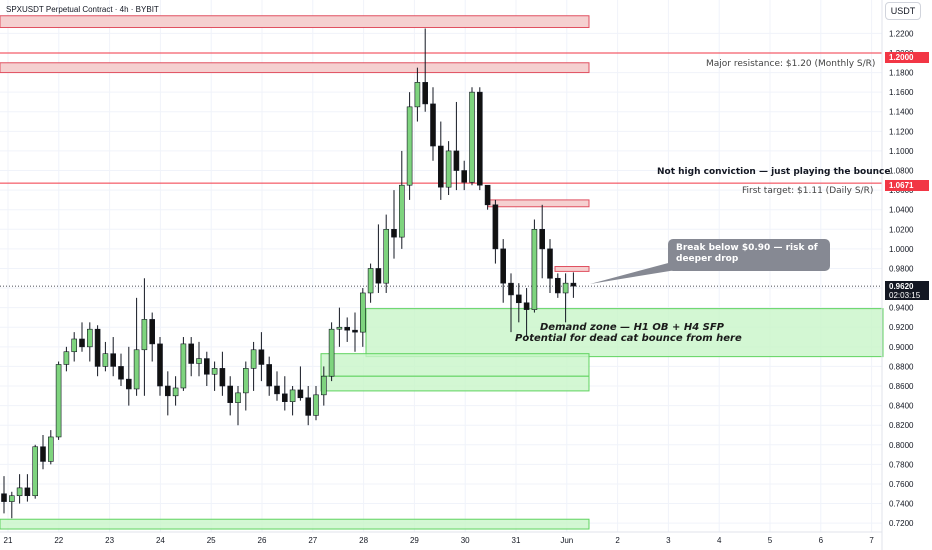  I want to click on y-tick-label: 0.8400, so click(901, 406).